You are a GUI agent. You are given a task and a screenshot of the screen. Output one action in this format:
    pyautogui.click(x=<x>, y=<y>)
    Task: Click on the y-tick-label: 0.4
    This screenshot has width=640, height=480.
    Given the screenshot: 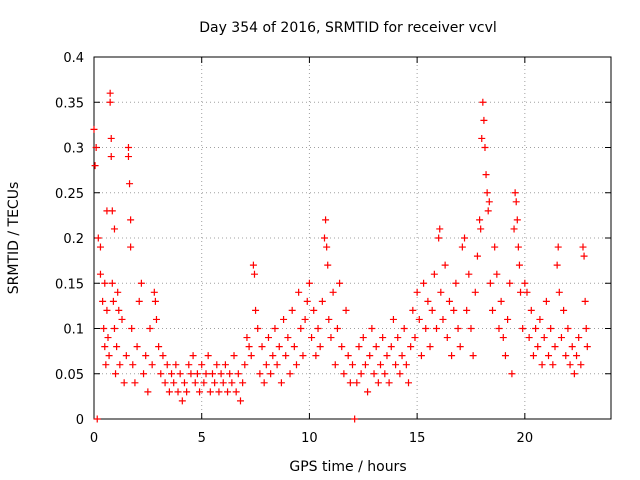 What is the action you would take?
    pyautogui.click(x=73, y=58)
    